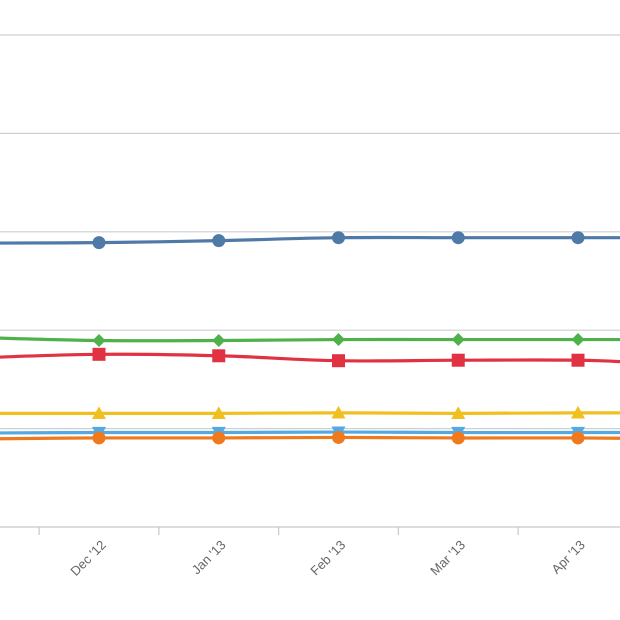 Image resolution: width=620 pixels, height=620 pixels. Describe the element at coordinates (209, 557) in the screenshot. I see `x-tick-label: Jan '13` at that location.